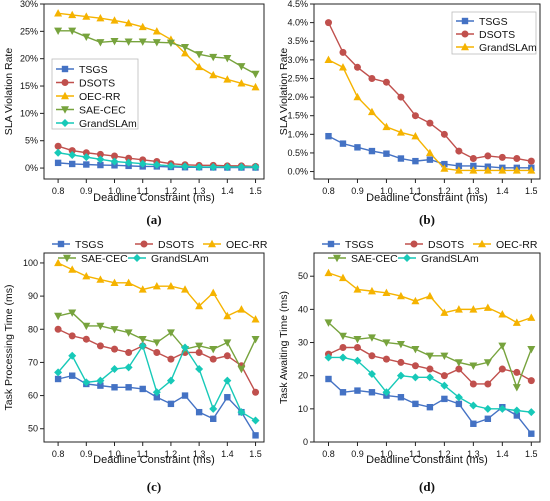 Image resolution: width=550 pixels, height=501 pixels. What do you see at coordinates (297, 4) in the screenshot?
I see `y-tick-label: 4.5%` at bounding box center [297, 4].